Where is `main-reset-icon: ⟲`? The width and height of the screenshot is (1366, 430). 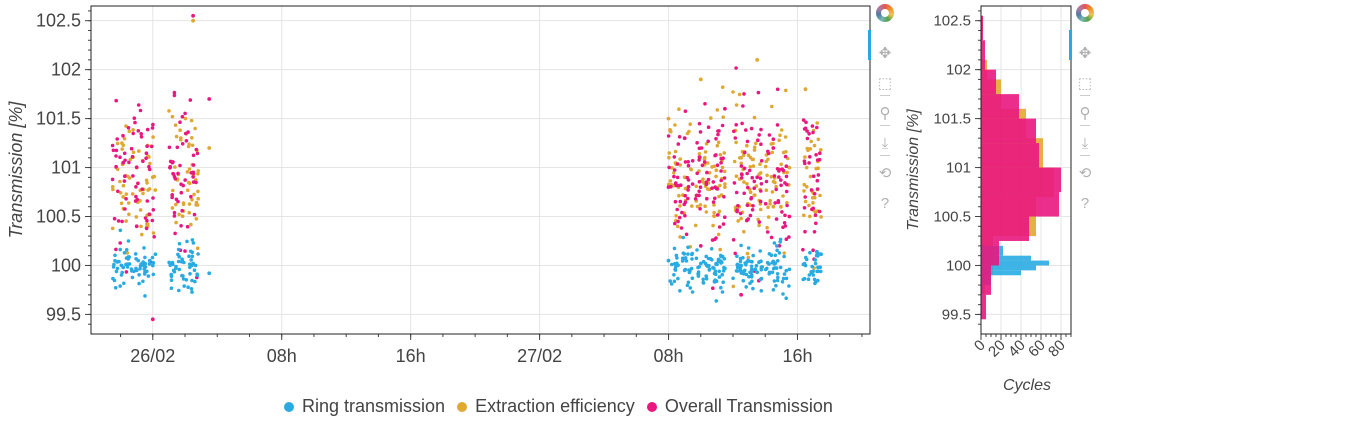 main-reset-icon: ⟲ is located at coordinates (885, 173).